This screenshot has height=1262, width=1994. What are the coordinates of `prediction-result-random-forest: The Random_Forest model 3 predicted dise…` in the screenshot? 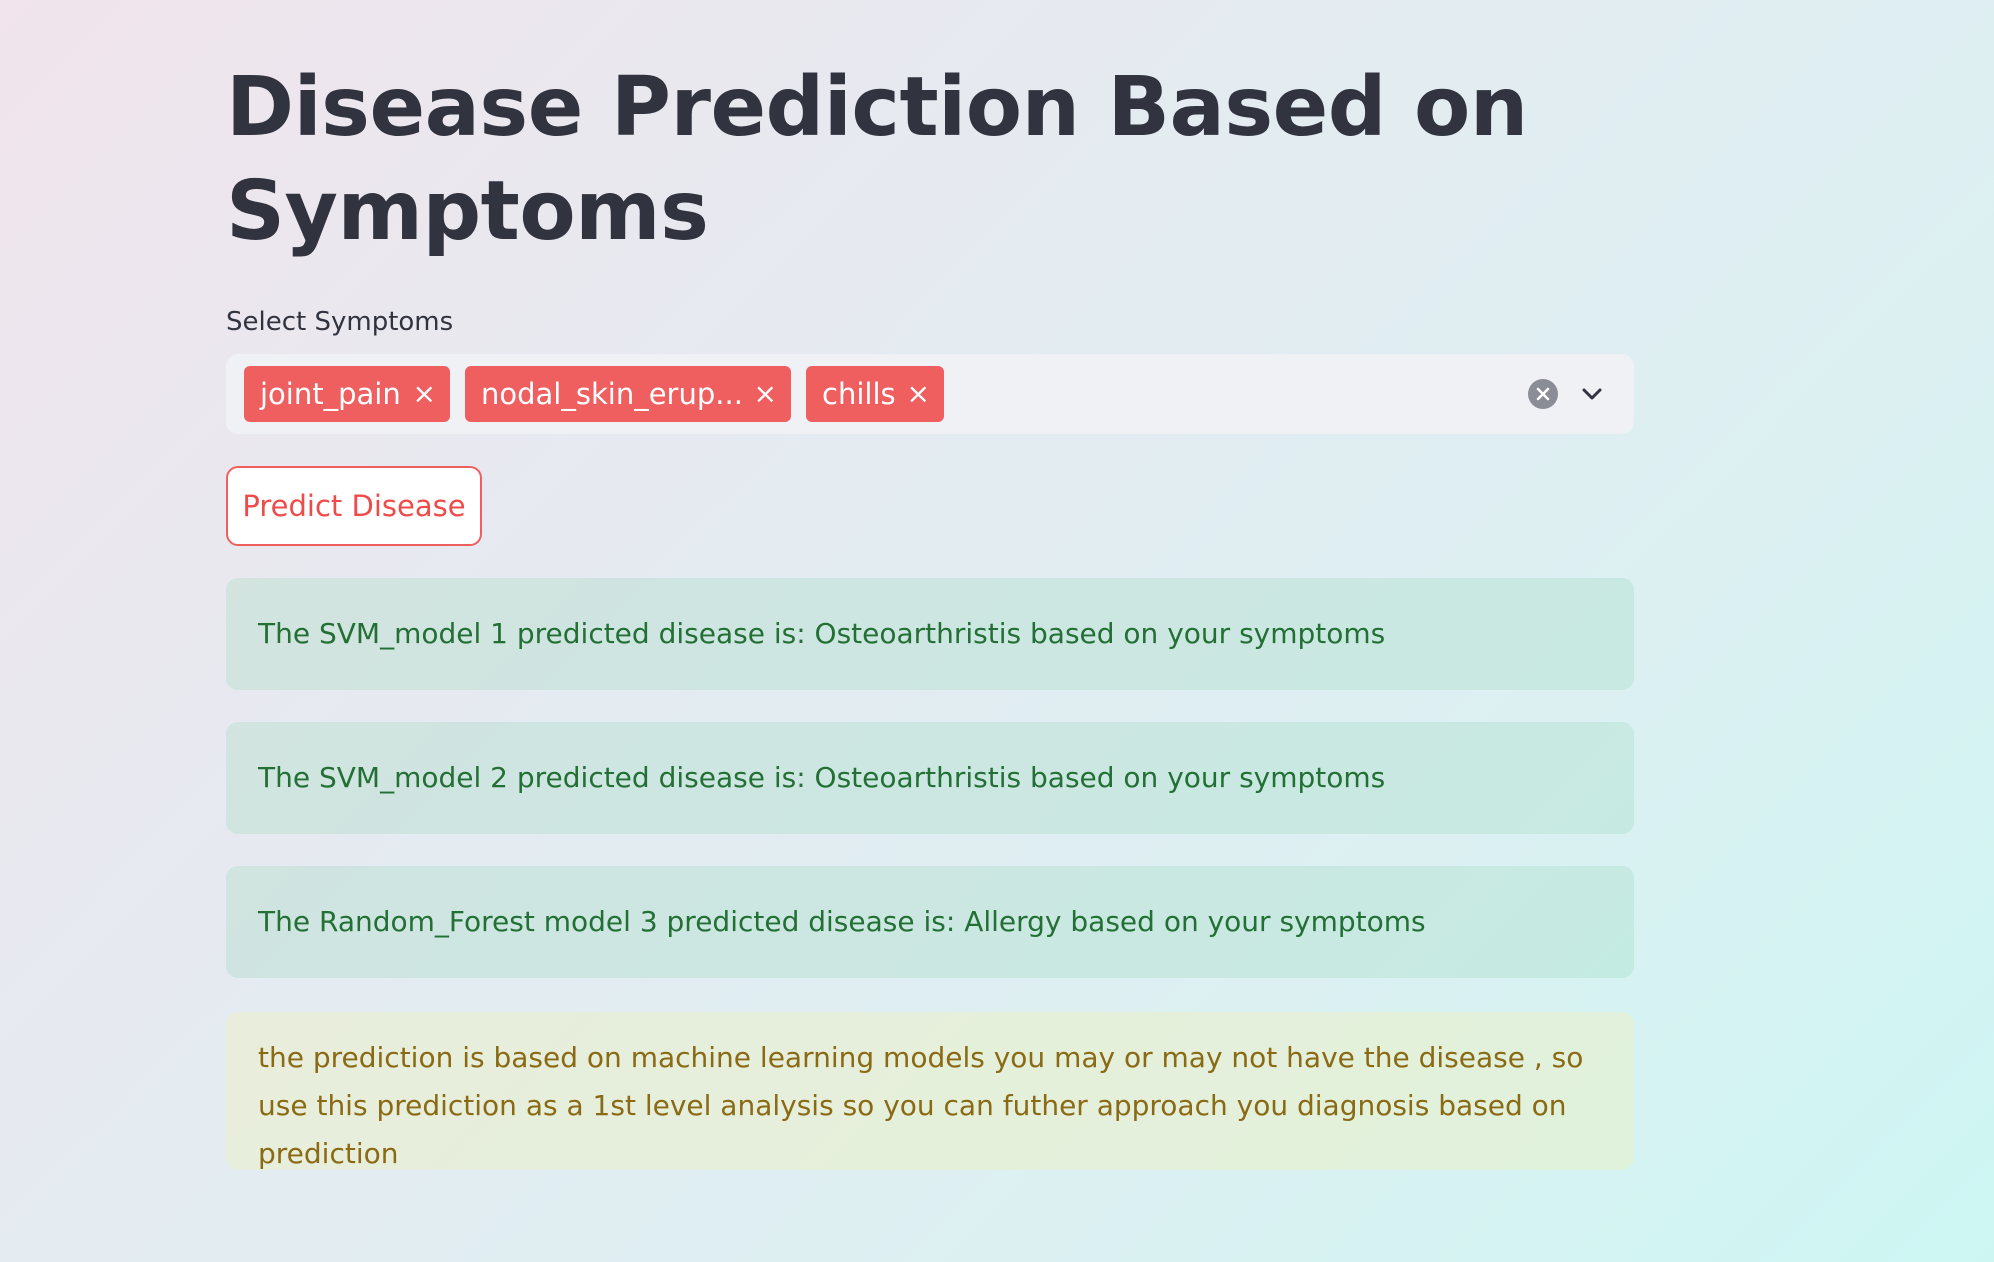 It's located at (930, 922).